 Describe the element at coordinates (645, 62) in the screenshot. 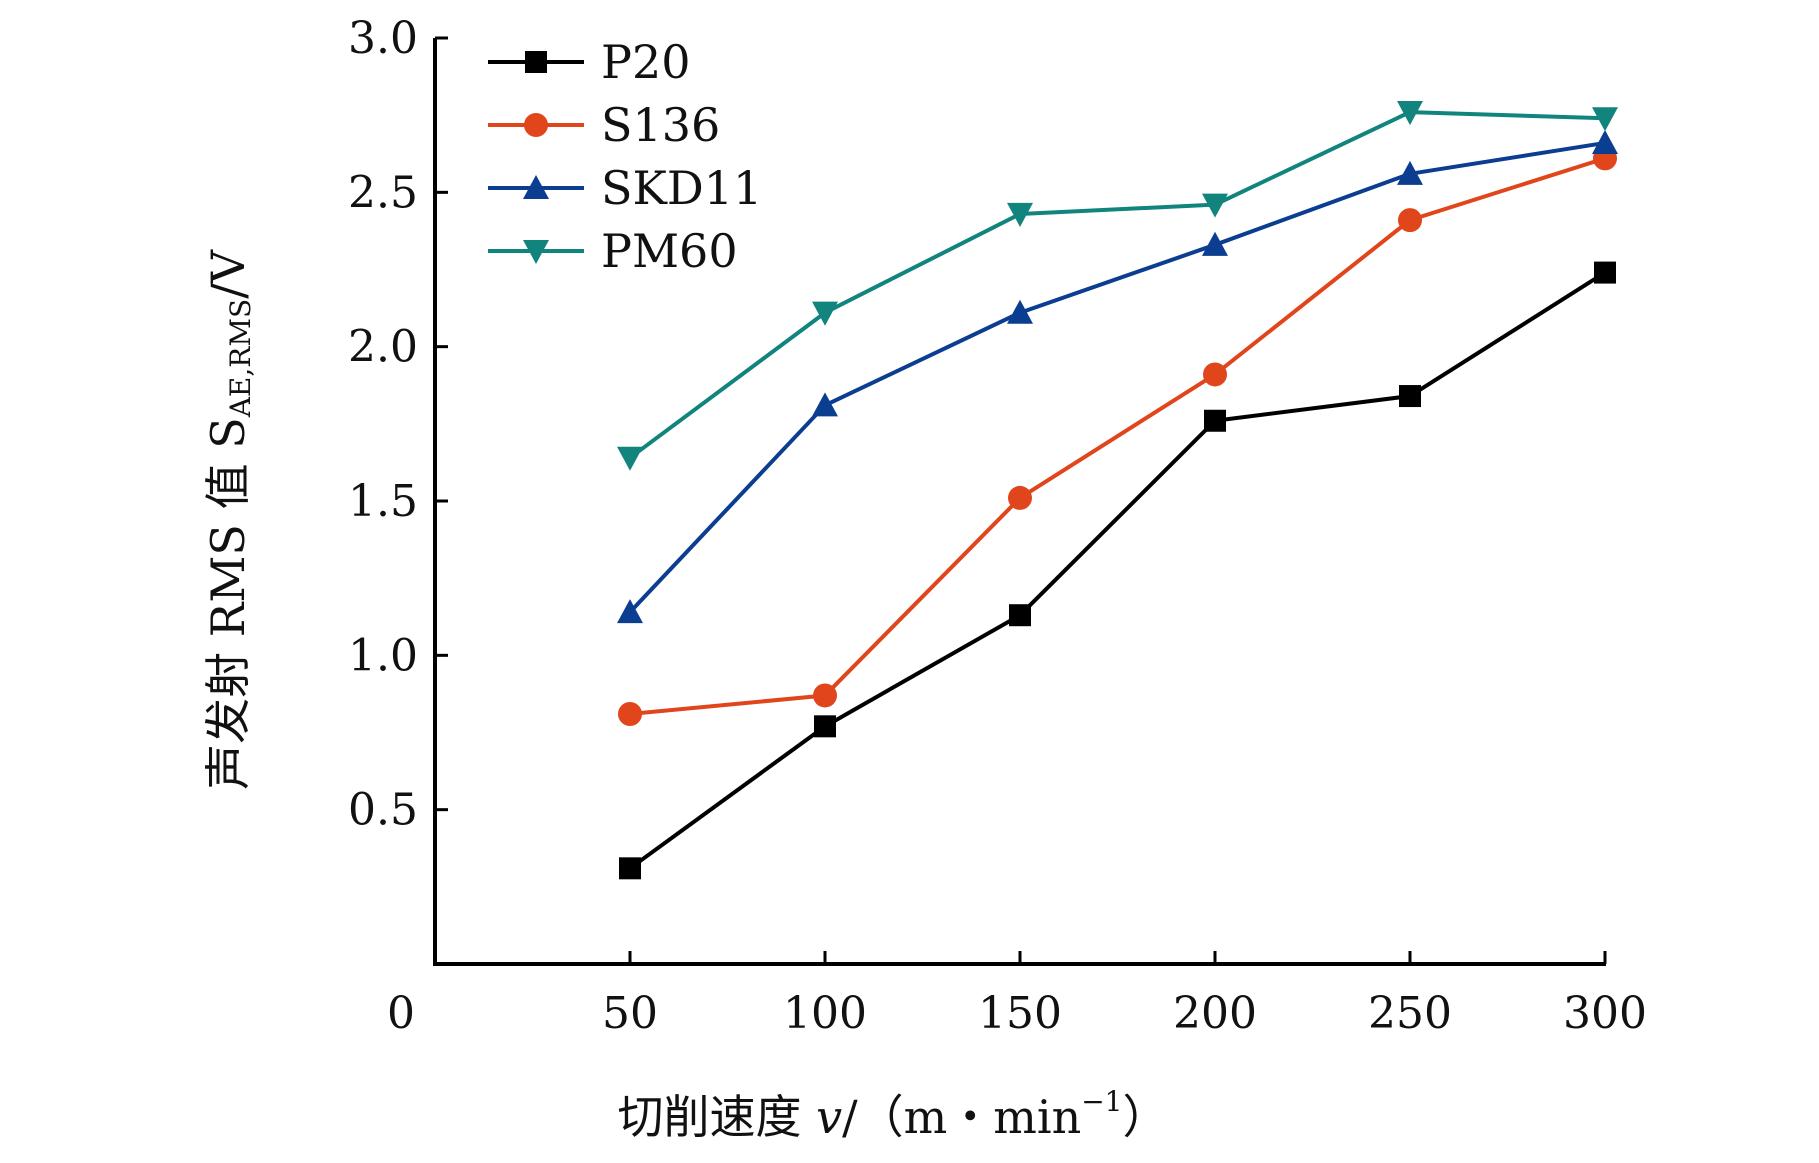

I see `legend-label: P20` at that location.